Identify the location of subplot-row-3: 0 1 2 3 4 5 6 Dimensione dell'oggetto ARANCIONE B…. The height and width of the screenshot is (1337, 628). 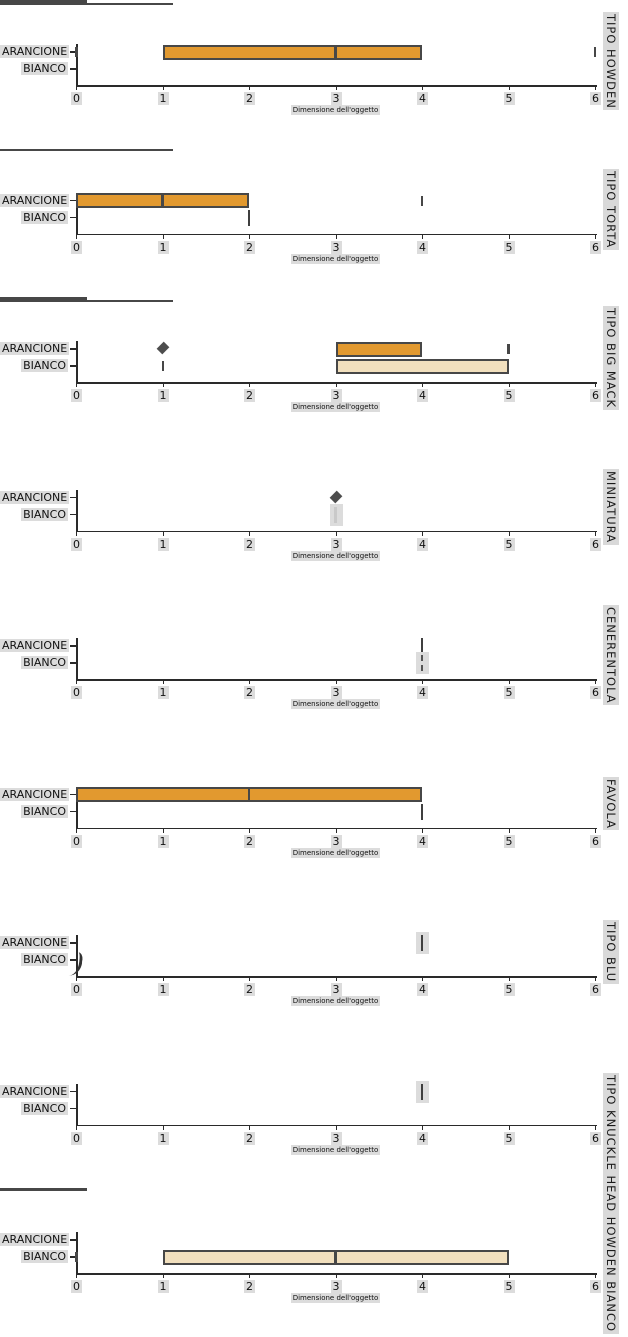
(314, 371).